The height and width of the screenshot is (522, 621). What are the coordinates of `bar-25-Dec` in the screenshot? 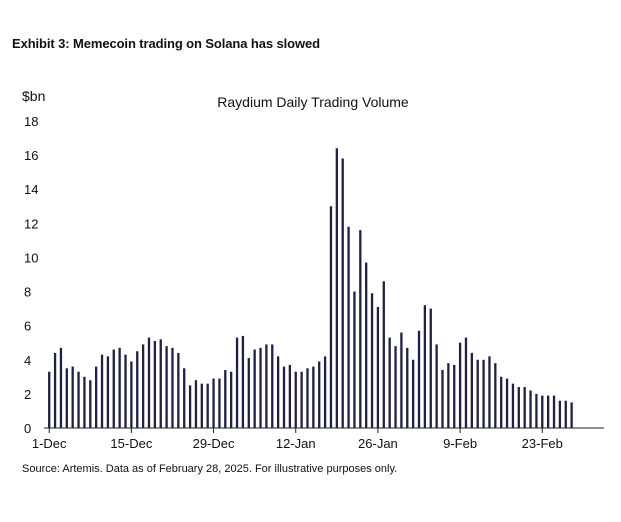 It's located at (190, 406).